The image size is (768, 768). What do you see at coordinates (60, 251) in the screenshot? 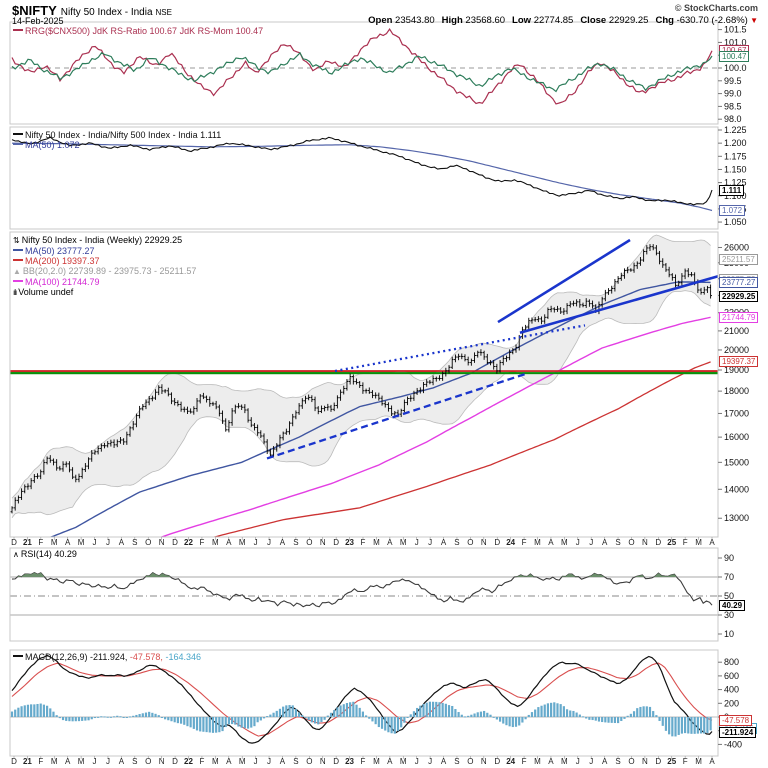
I see `ma50-legend: MA(50) 23777.27` at bounding box center [60, 251].